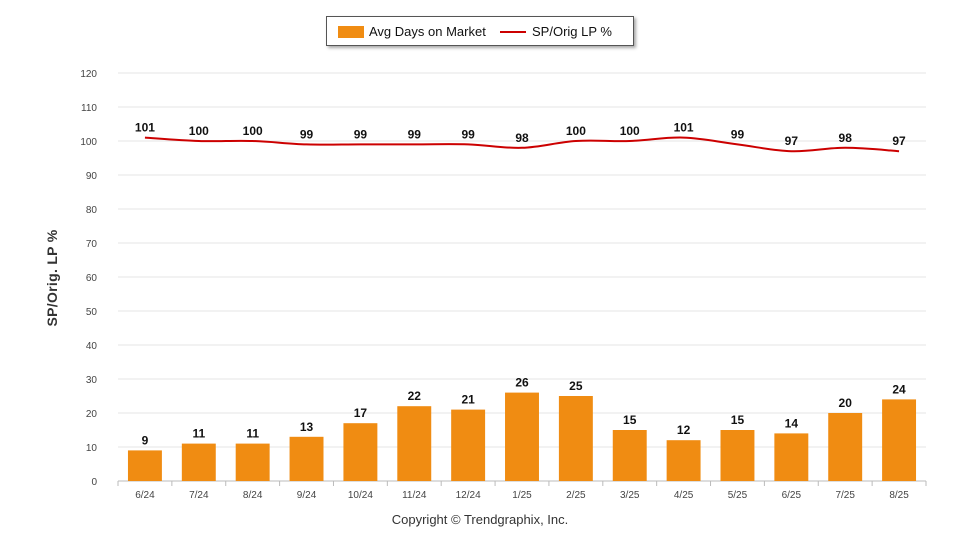 This screenshot has width=960, height=550. Describe the element at coordinates (94, 482) in the screenshot. I see `y-tick-label: 0` at that location.